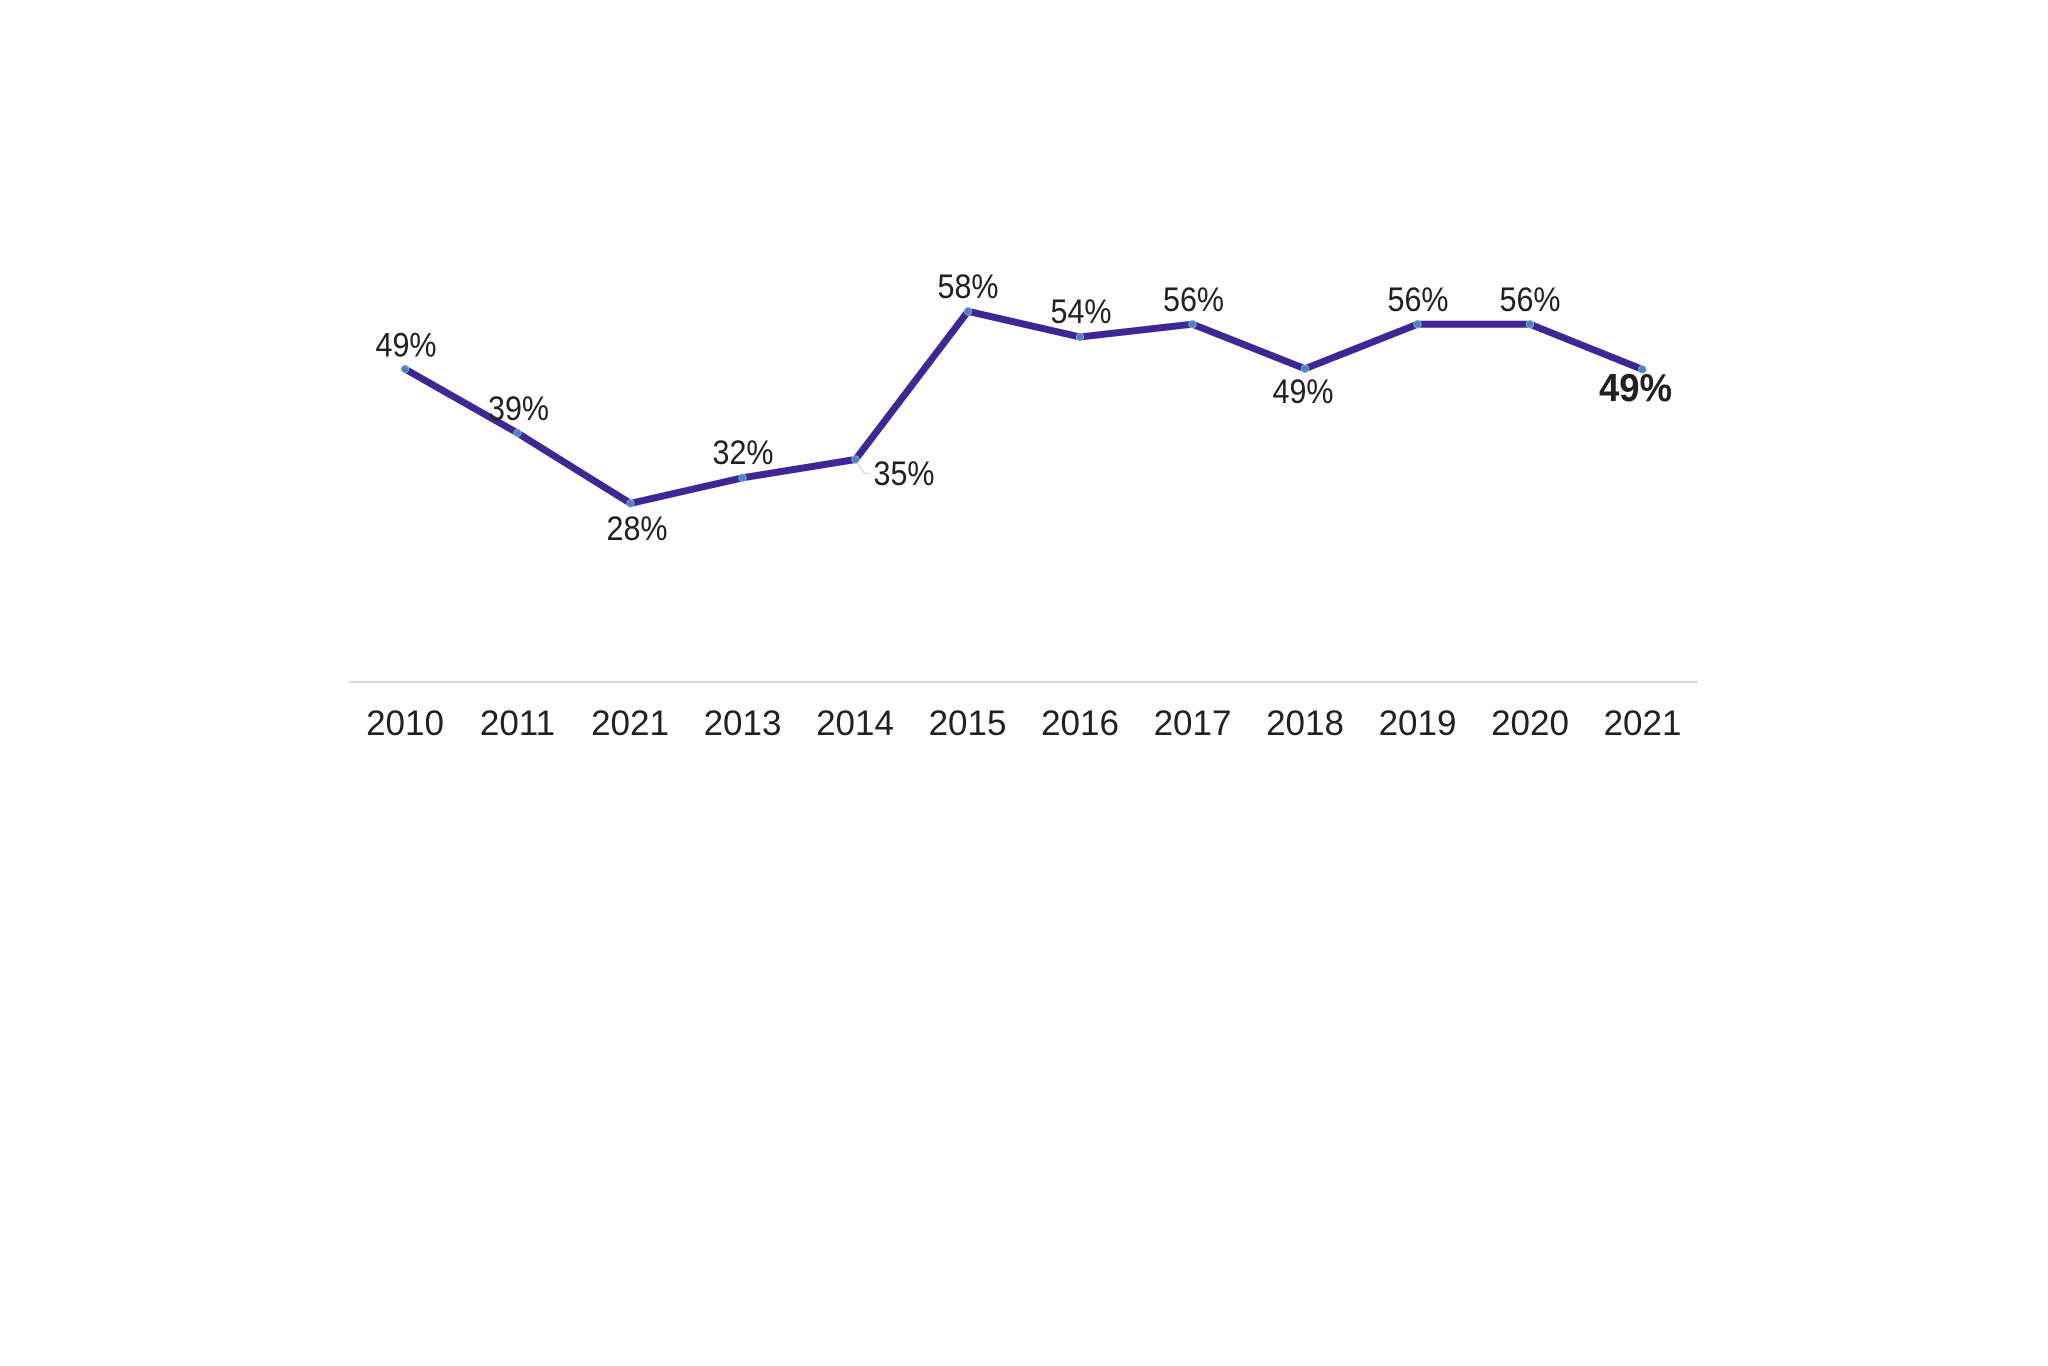 This screenshot has height=1366, width=2048. What do you see at coordinates (1530, 723) in the screenshot?
I see `svg-text: 2020` at bounding box center [1530, 723].